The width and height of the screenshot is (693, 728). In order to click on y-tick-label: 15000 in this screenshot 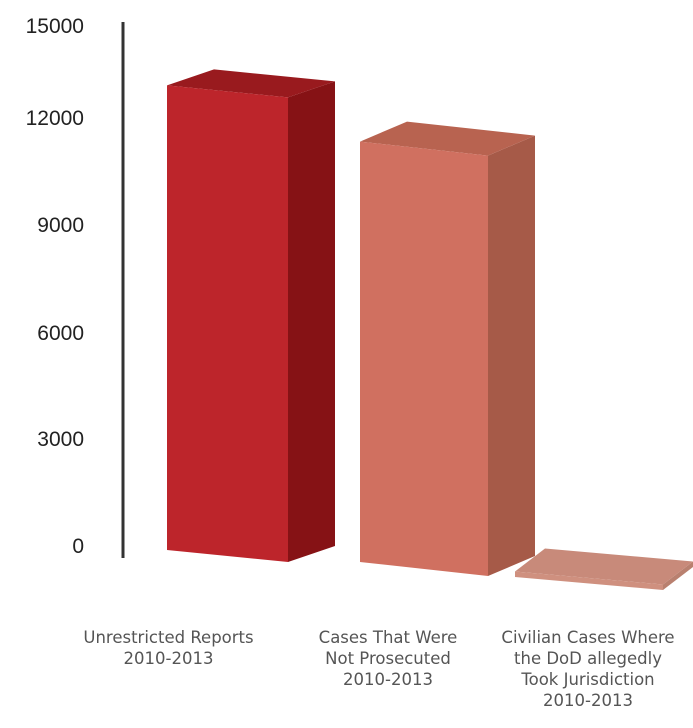, I will do `click(55, 26)`.